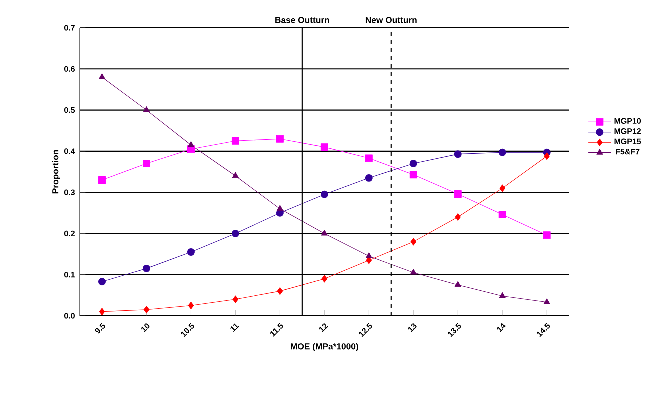 Image resolution: width=667 pixels, height=412 pixels. I want to click on x-axis-title: MOE (MPa*1000), so click(324, 347).